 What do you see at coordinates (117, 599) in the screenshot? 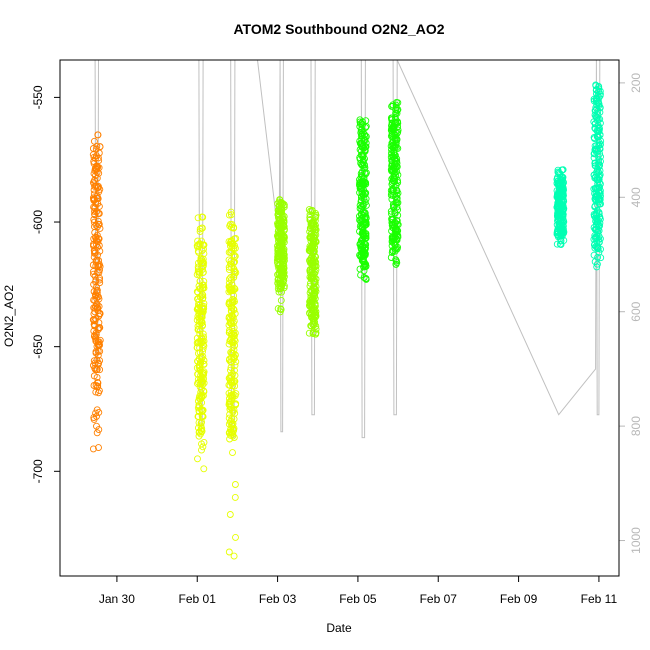
I see `x-tick-label: Jan 30` at bounding box center [117, 599].